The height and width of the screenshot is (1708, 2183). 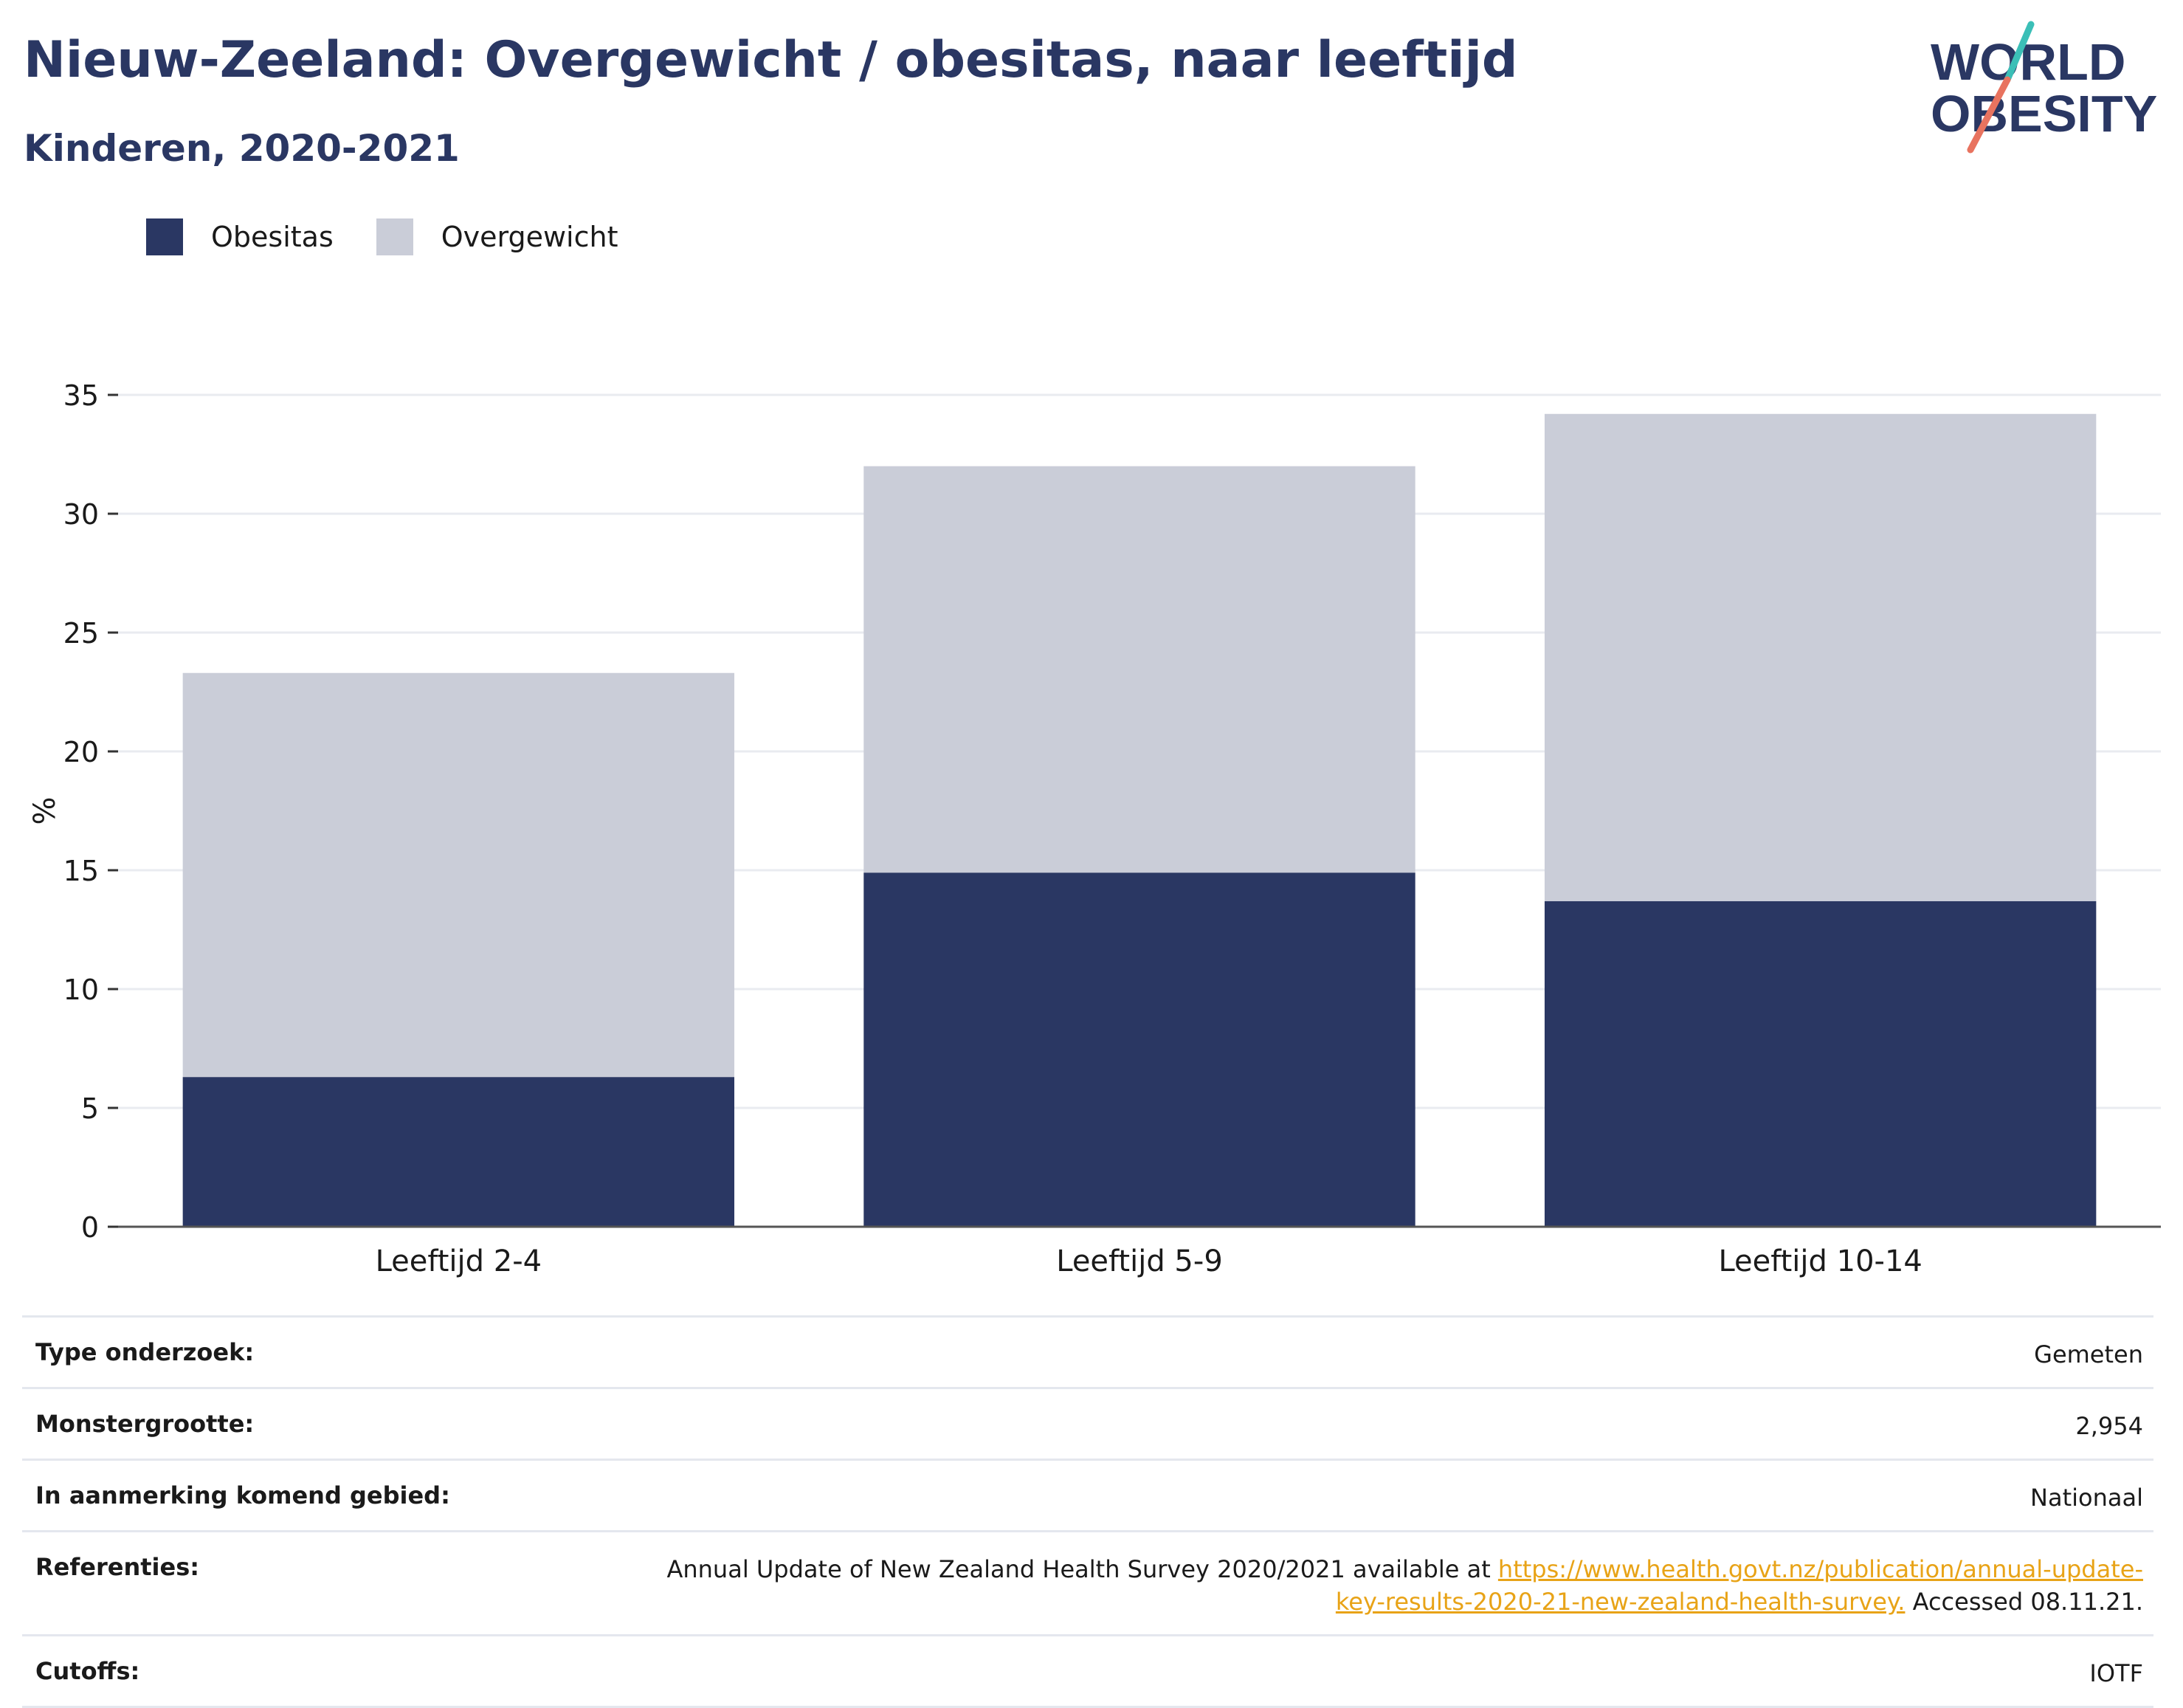 What do you see at coordinates (2116, 1673) in the screenshot?
I see `cutoffs-value: IOTF` at bounding box center [2116, 1673].